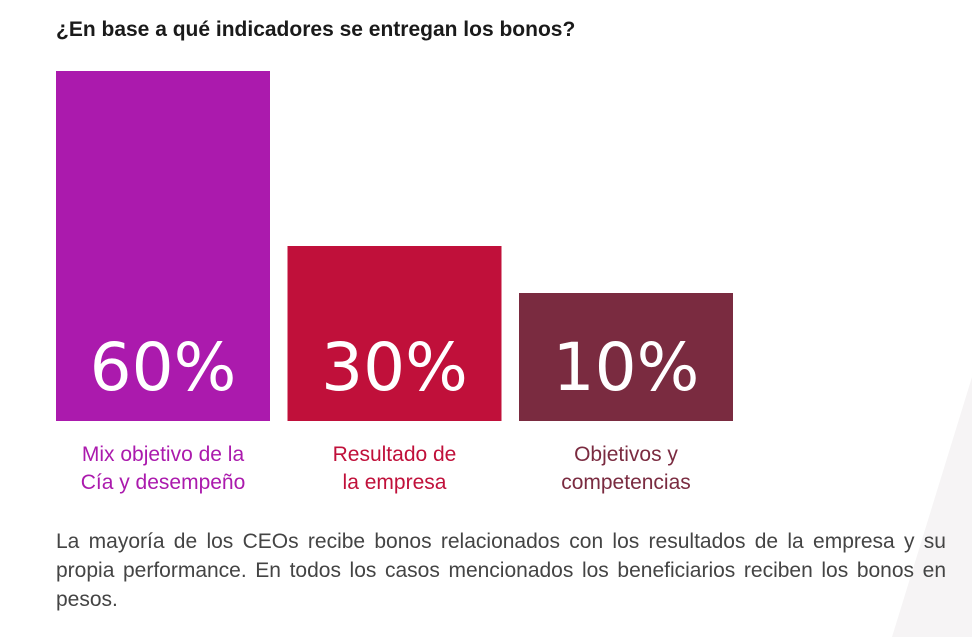 Image resolution: width=972 pixels, height=637 pixels. Describe the element at coordinates (395, 454) in the screenshot. I see `category-label: Resultado de` at that location.